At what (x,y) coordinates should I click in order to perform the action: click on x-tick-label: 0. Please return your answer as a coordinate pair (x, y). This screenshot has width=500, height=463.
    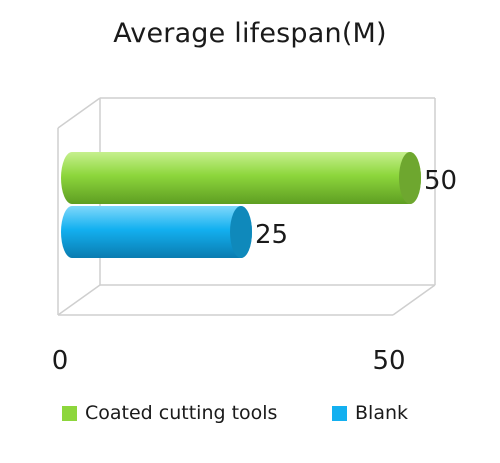
    Looking at the image, I should click on (60, 361).